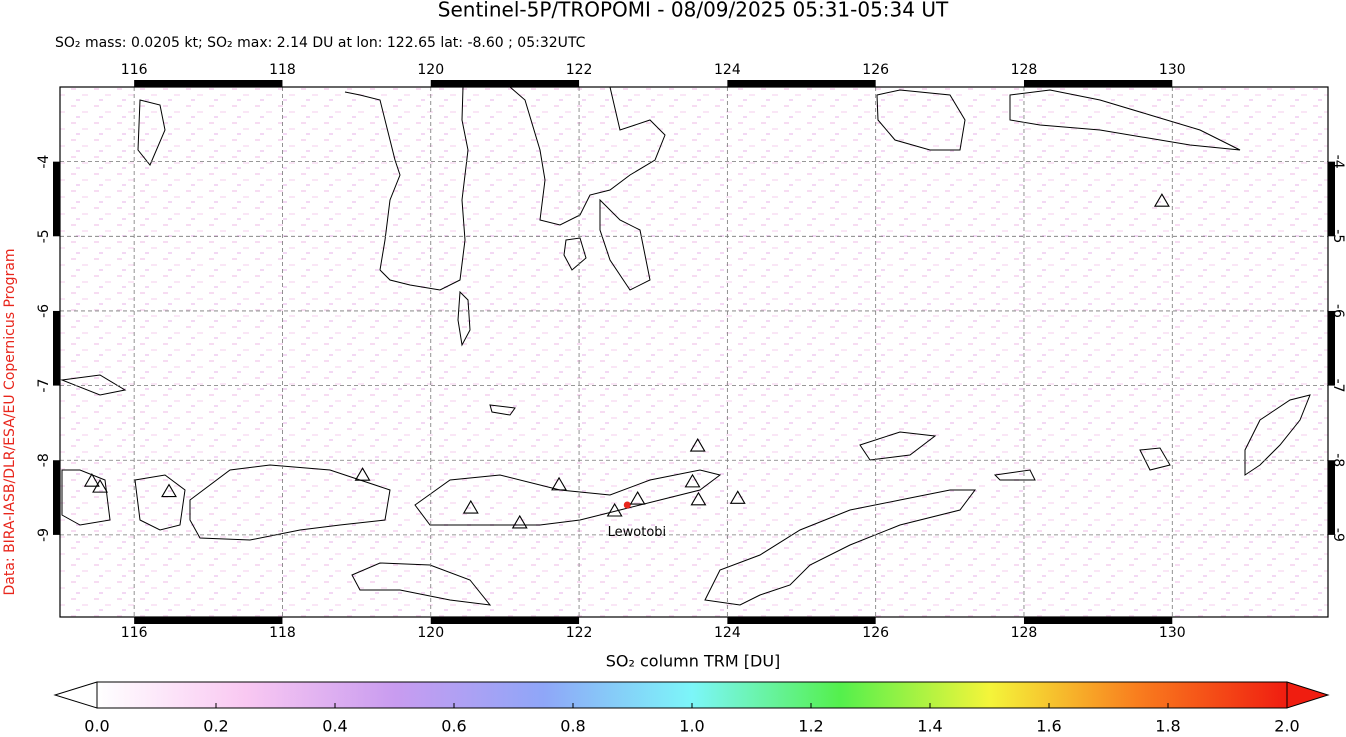 This screenshot has height=737, width=1346. I want to click on y-tick-label-right: -9, so click(1338, 535).